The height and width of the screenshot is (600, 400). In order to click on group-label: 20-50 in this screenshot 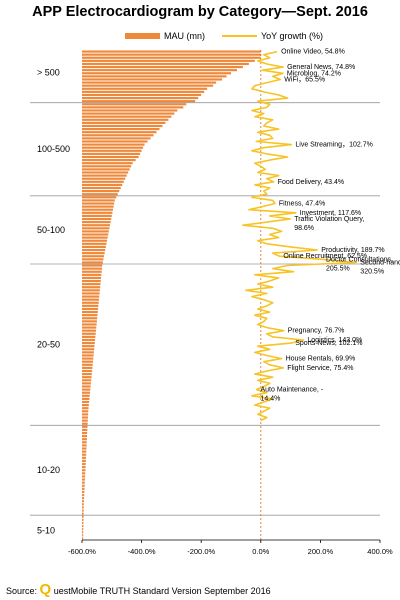, I will do `click(48, 345)`.